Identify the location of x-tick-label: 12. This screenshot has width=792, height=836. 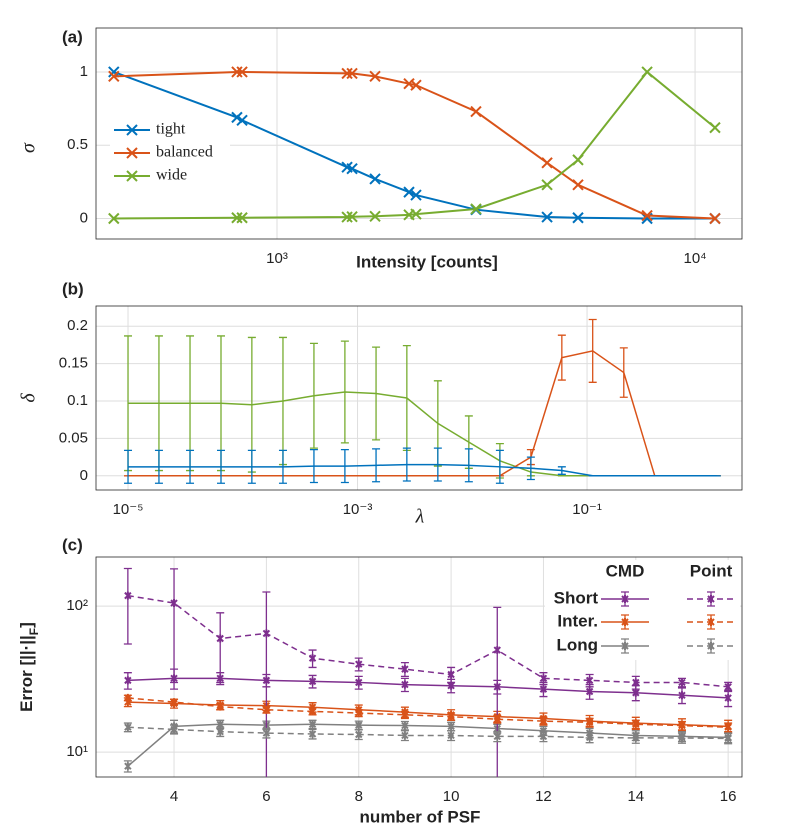
(543, 796).